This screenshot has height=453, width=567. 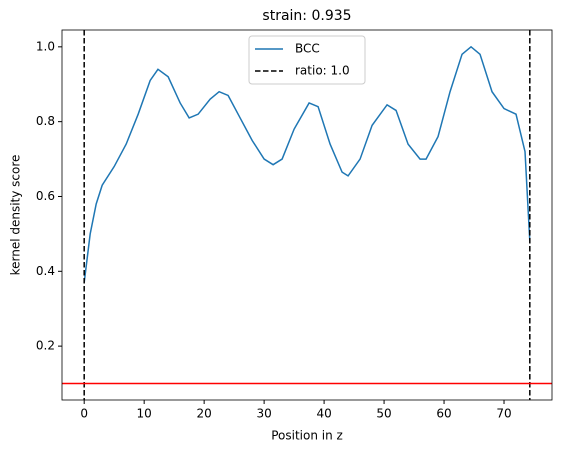 What do you see at coordinates (45, 346) in the screenshot?
I see `y-tick-label: 0.2` at bounding box center [45, 346].